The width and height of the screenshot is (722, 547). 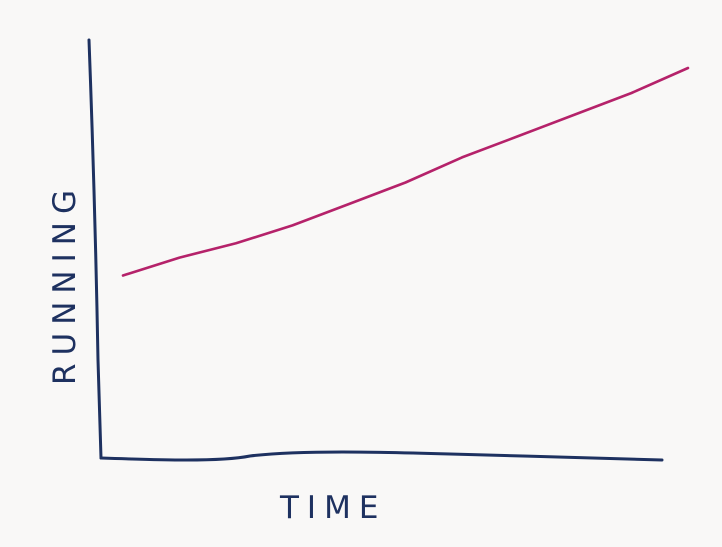 I want to click on x-axis-line, so click(x=381, y=456).